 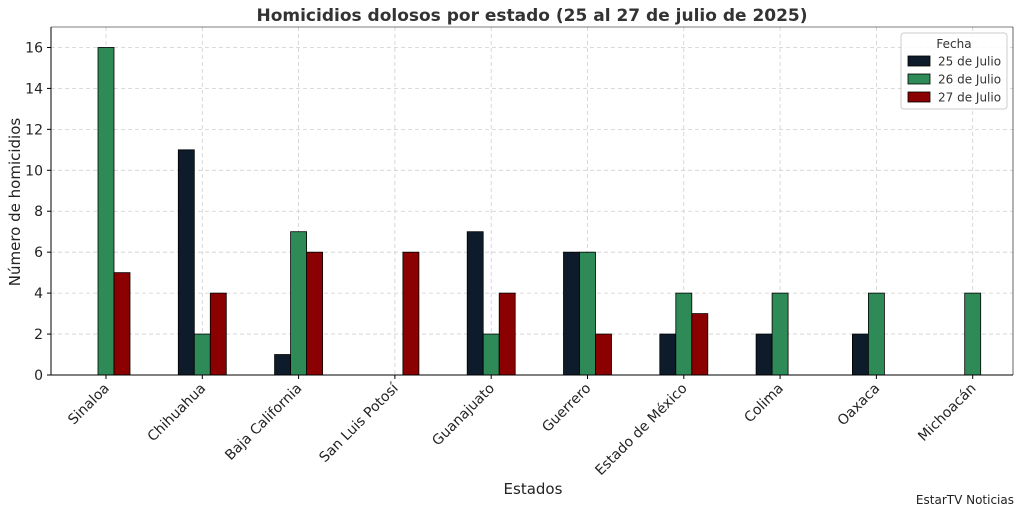 I want to click on x-tick-label: Guanajuato, so click(x=463, y=415).